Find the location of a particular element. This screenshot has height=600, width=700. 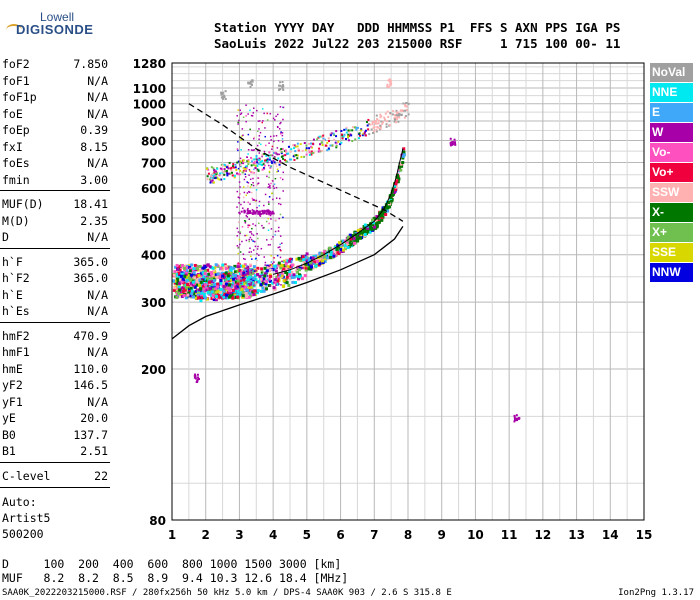

auto-line1: Auto: is located at coordinates (19, 501).